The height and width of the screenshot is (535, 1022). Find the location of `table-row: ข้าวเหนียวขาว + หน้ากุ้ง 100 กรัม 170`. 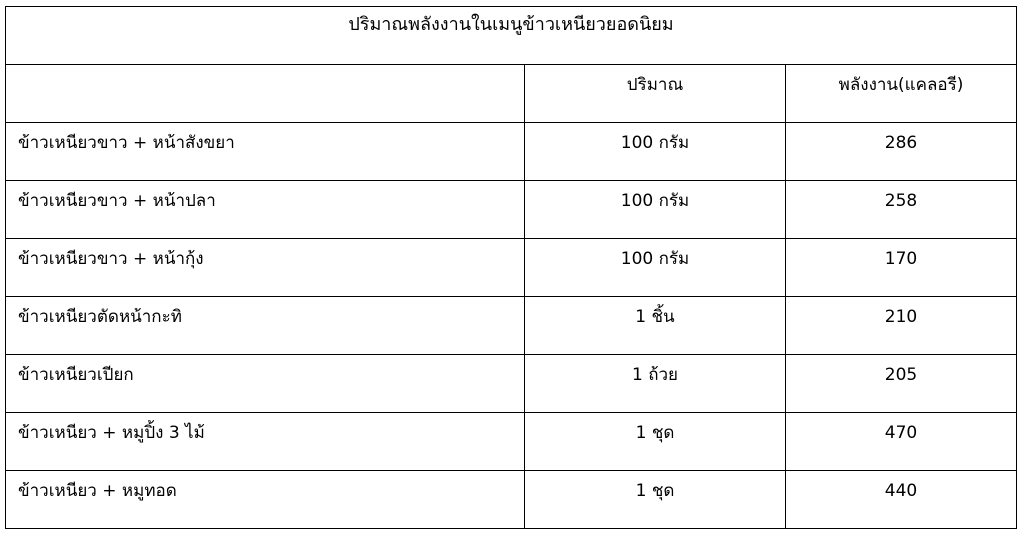

table-row: ข้าวเหนียวขาว + หน้ากุ้ง 100 กรัม 170 is located at coordinates (511, 267).